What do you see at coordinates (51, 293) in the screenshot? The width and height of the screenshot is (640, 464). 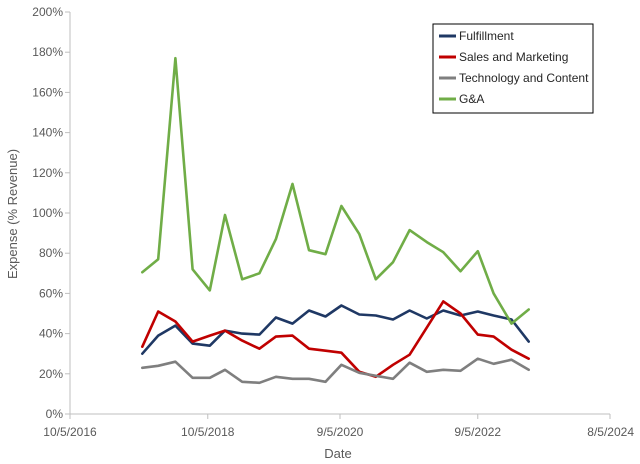 I see `y-tick-label: 60%` at bounding box center [51, 293].